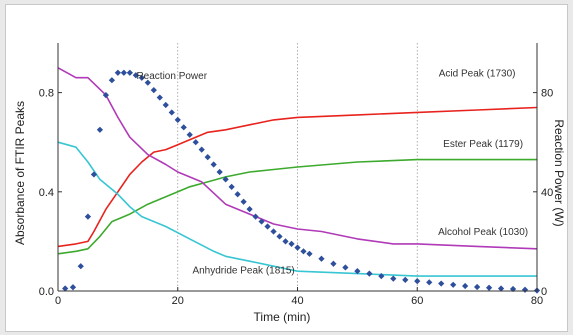 The height and width of the screenshot is (335, 573). Describe the element at coordinates (46, 292) in the screenshot. I see `y-left-tick-label: 0.0` at that location.